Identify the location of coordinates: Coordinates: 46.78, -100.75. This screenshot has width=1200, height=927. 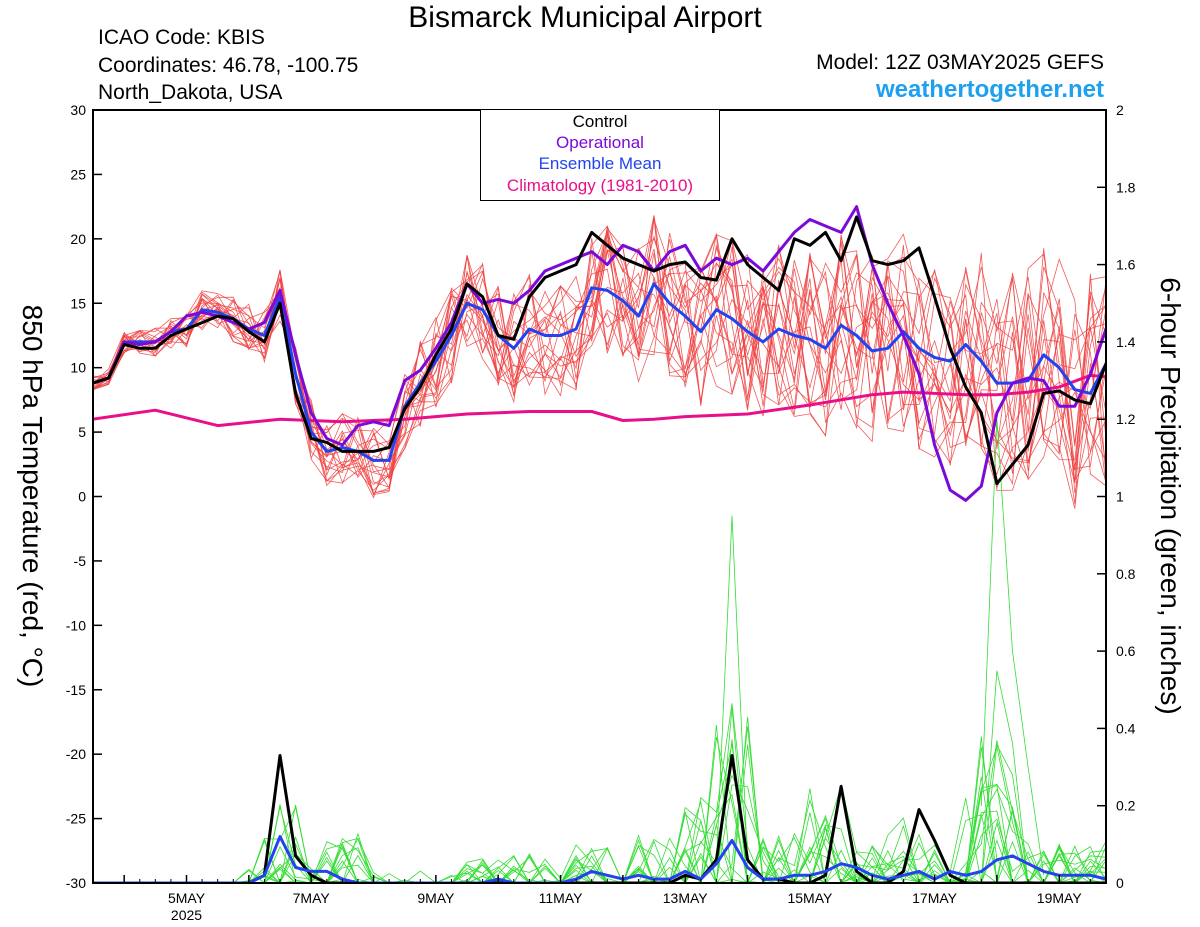
(228, 65).